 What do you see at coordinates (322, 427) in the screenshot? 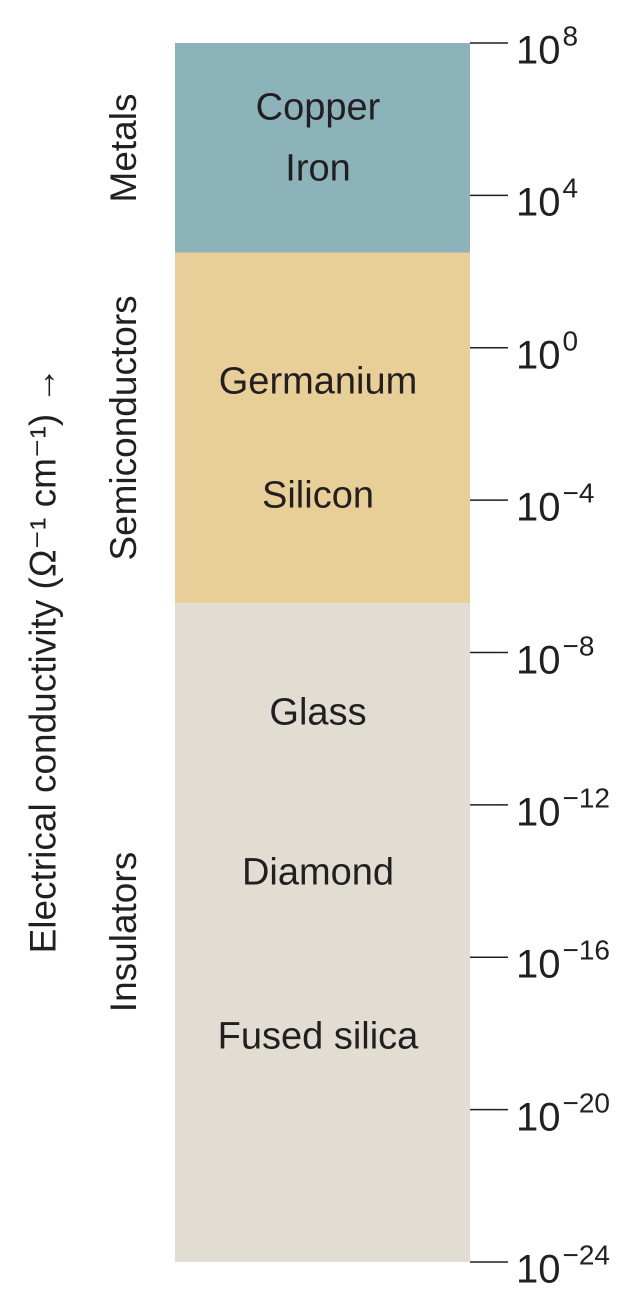
I see `band-semiconductors` at bounding box center [322, 427].